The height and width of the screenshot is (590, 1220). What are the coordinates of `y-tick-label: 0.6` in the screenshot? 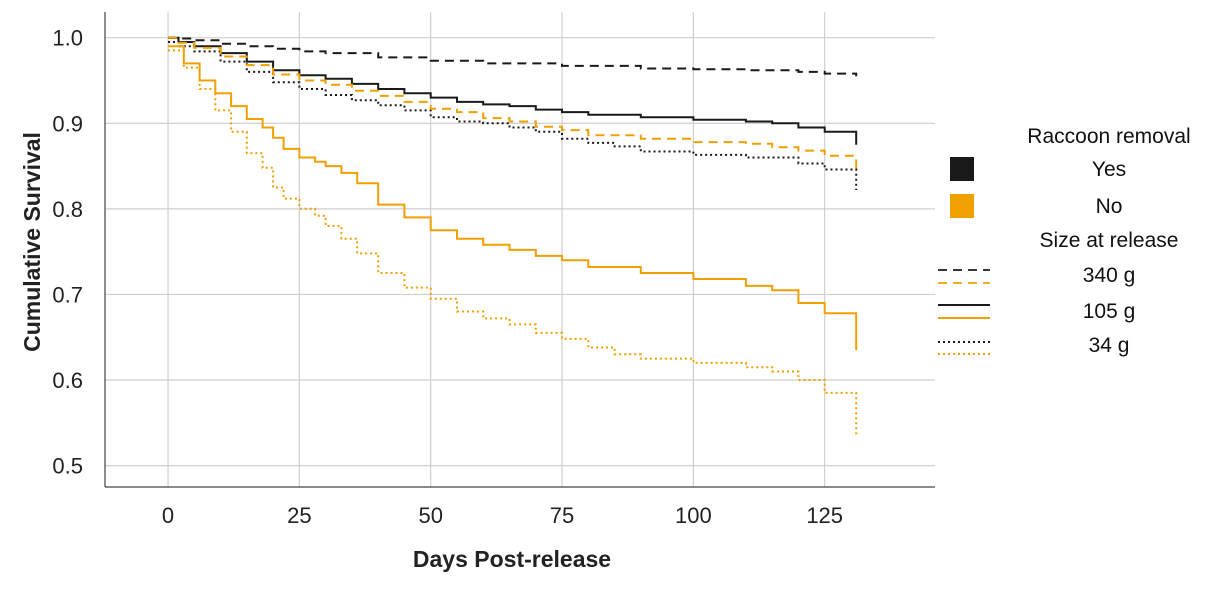 It's located at (67, 380).